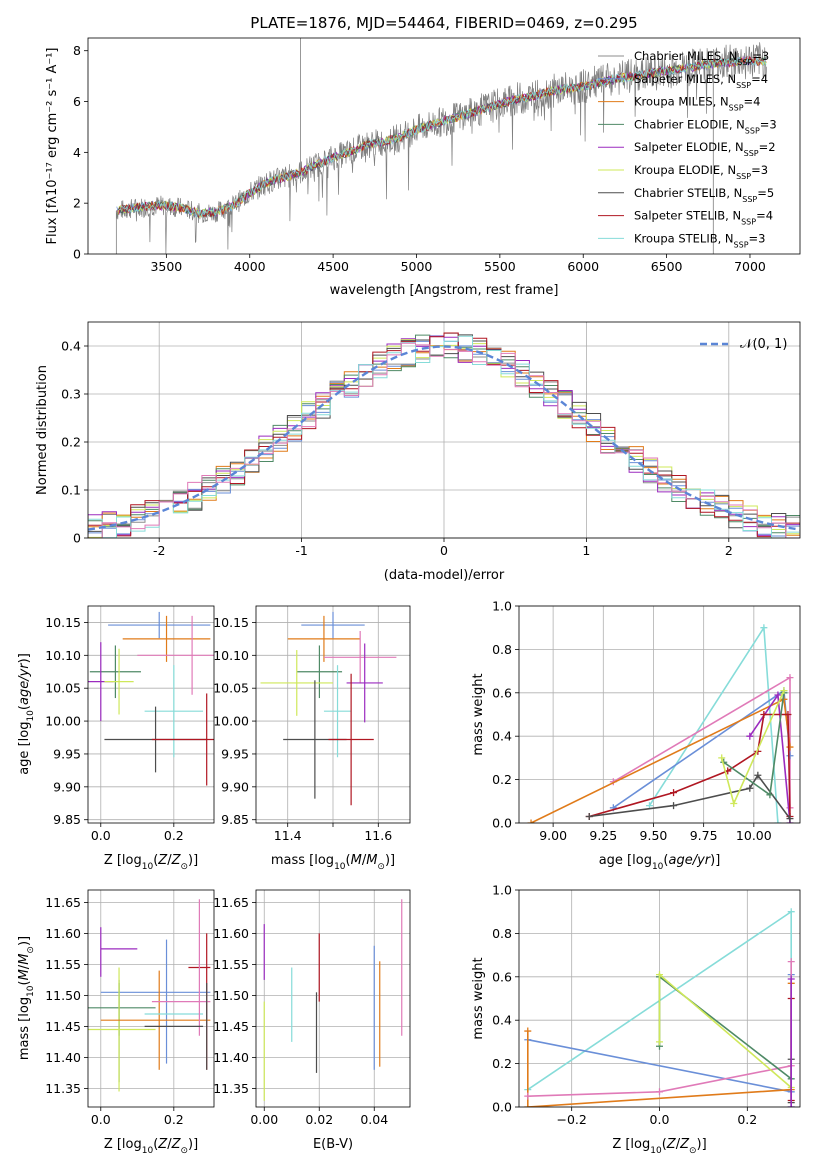 The width and height of the screenshot is (819, 1170). Describe the element at coordinates (333, 862) in the screenshot. I see `age-mass-xlabel: mass [log10(M/M⊙)]` at that location.